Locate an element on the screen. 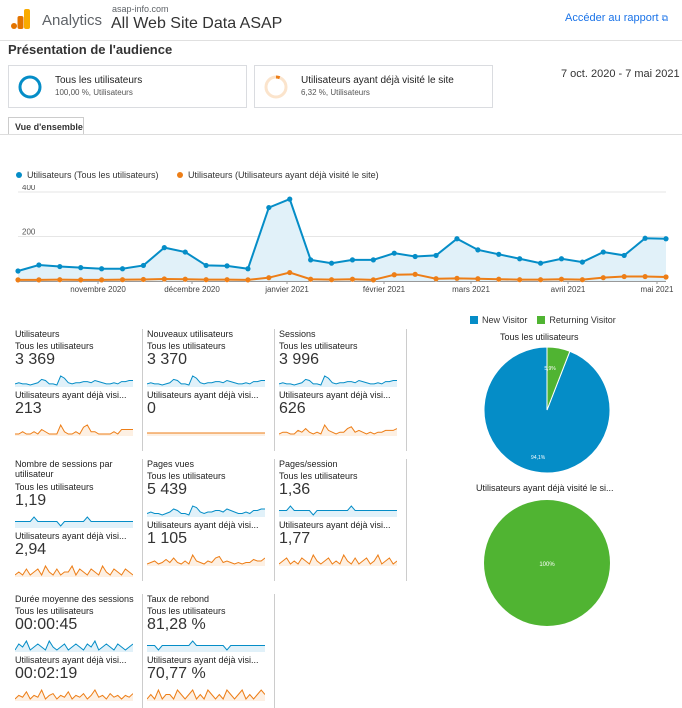 This screenshot has width=682, height=708. pie-slice-label: 100% is located at coordinates (547, 565).